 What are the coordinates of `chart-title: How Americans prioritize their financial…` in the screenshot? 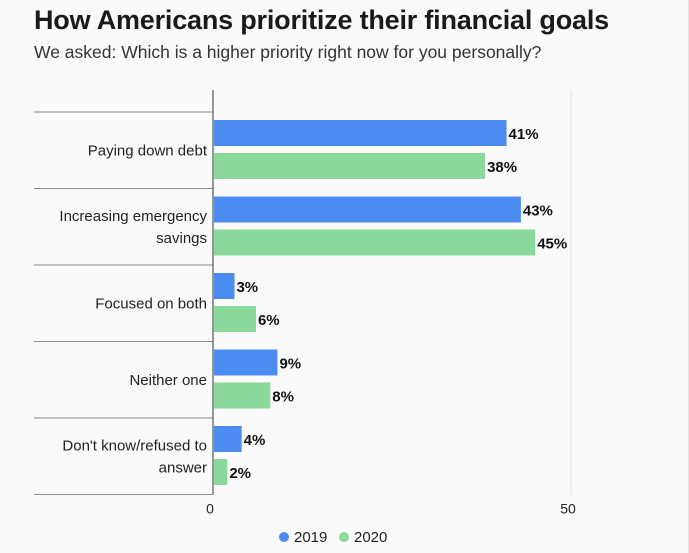 It's located at (321, 20).